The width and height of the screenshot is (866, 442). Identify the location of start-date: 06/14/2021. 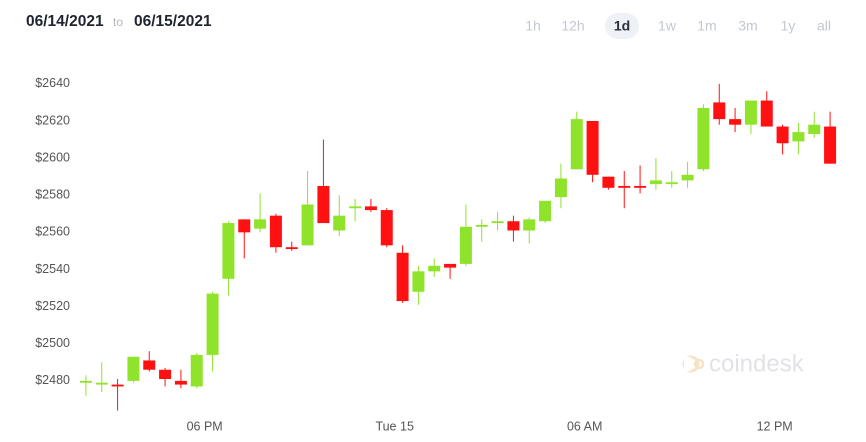
(65, 21).